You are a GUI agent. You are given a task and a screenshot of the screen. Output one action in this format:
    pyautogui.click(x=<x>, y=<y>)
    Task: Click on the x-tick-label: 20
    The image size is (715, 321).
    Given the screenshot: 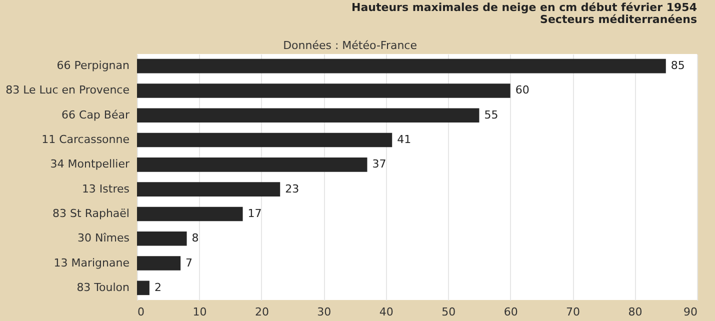 What is the action you would take?
    pyautogui.click(x=261, y=312)
    